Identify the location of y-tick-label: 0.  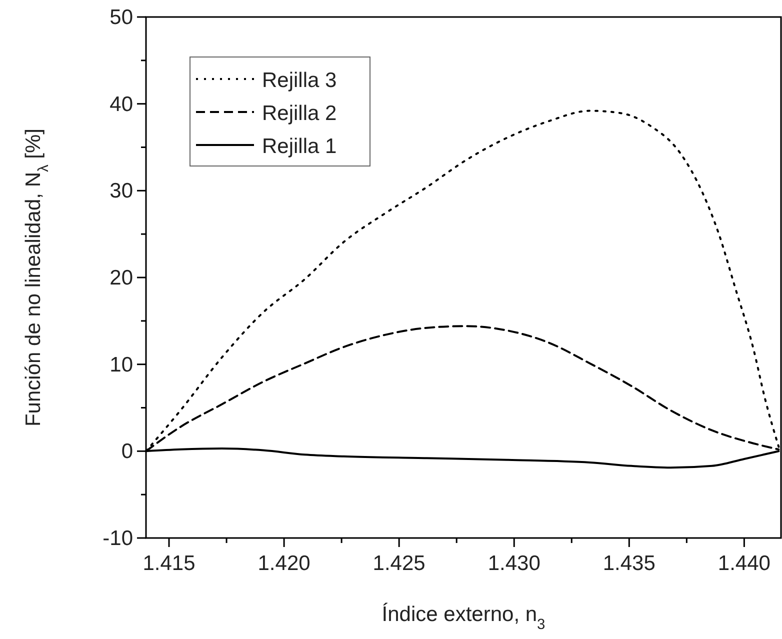
(127, 452).